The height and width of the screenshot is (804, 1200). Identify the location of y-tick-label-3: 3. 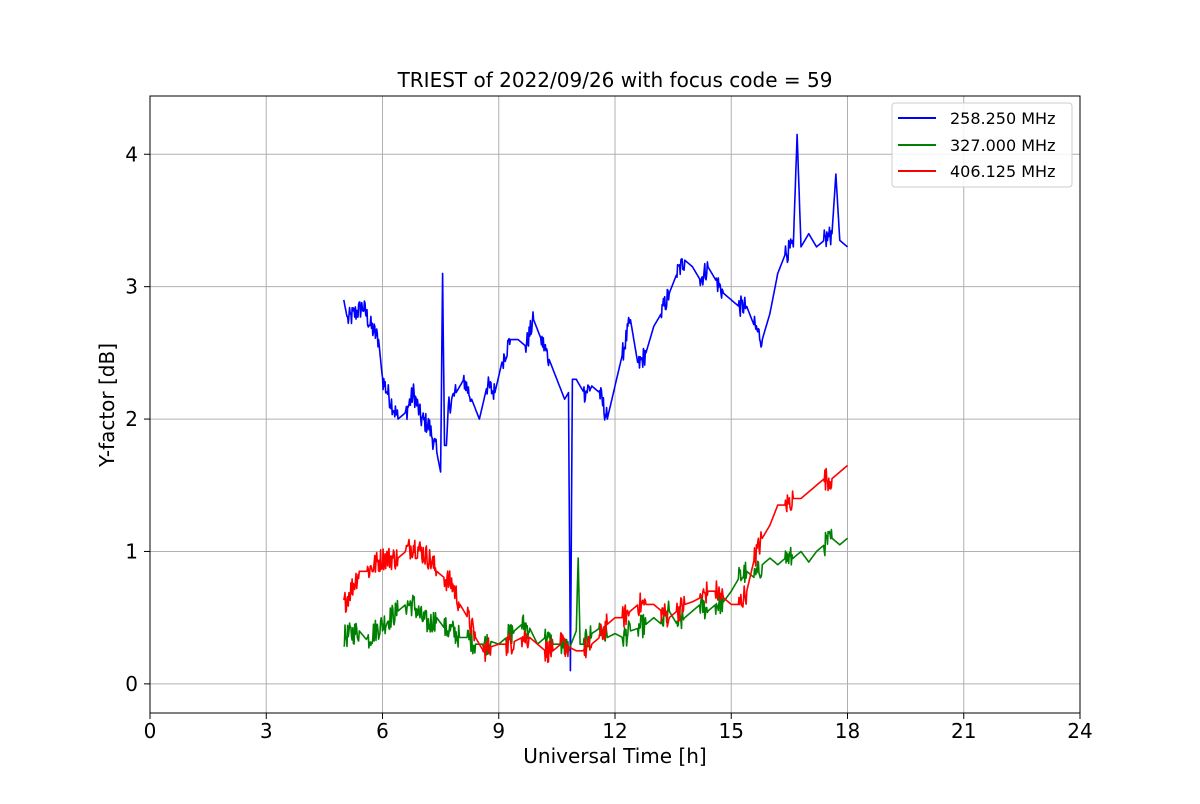
(131, 287).